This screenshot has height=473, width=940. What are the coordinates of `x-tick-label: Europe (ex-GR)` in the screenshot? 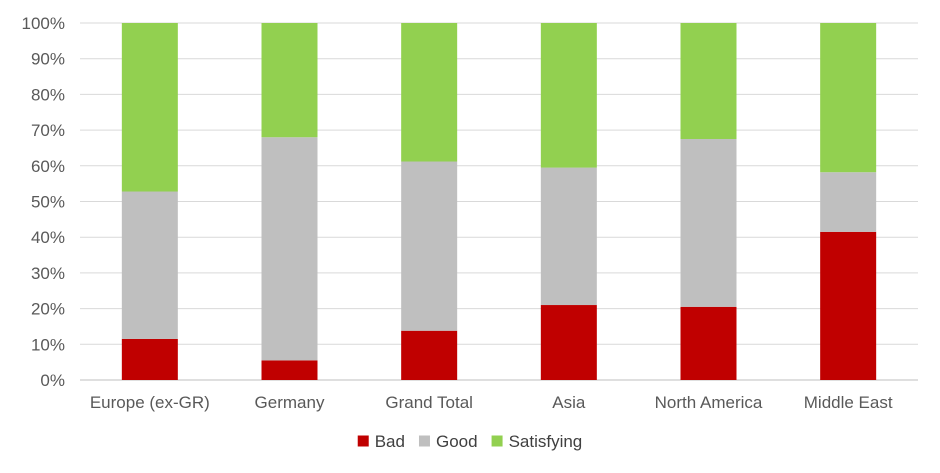 It's located at (150, 402).